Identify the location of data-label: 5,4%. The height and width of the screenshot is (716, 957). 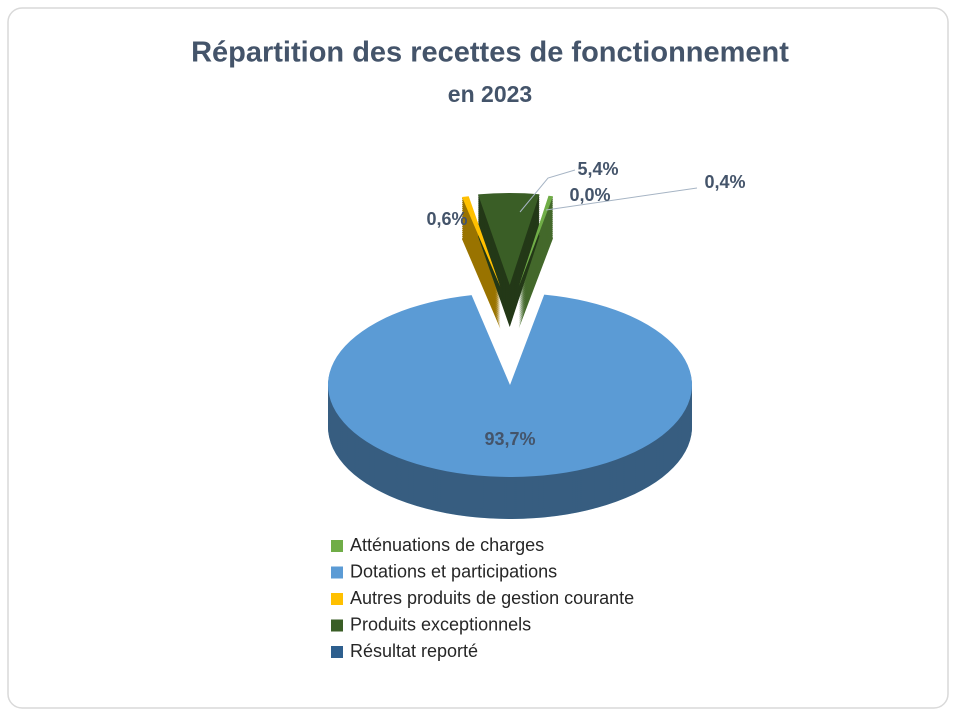
(597, 169).